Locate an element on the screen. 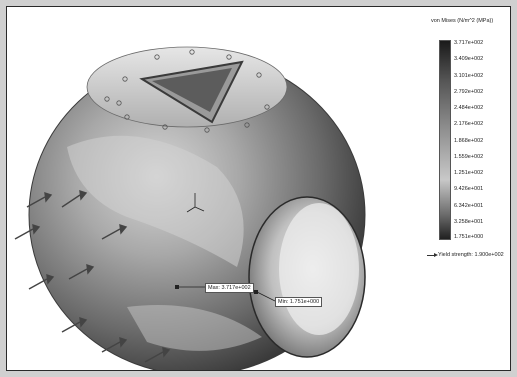  legend-tick: 1.868e+002 is located at coordinates (469, 140).